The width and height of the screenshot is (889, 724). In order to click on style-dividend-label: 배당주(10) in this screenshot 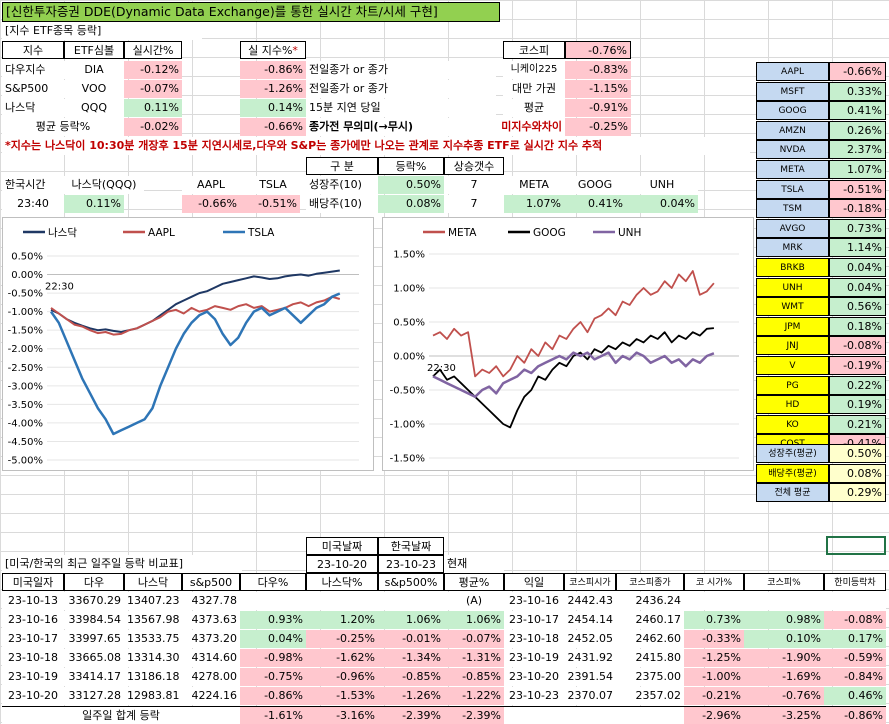, I will do `click(342, 204)`.